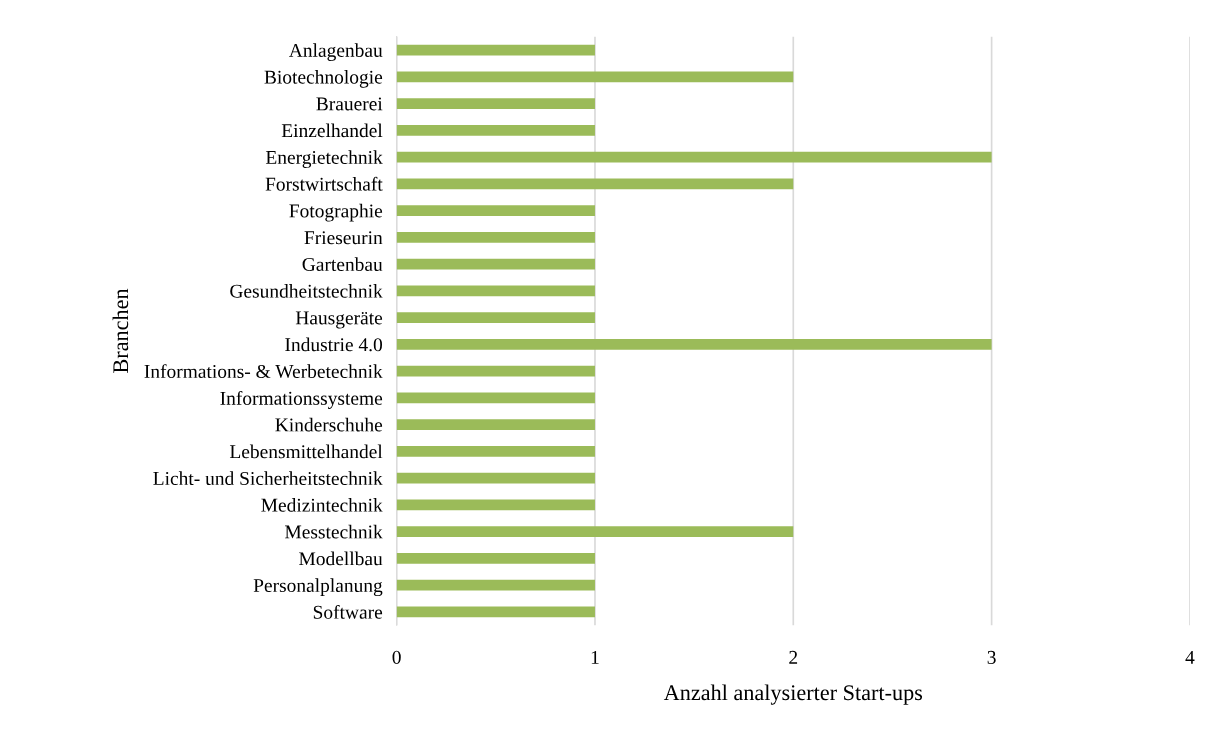 The image size is (1228, 733). What do you see at coordinates (793, 694) in the screenshot?
I see `x-axis-title: Anzahl analysierter Start-ups` at bounding box center [793, 694].